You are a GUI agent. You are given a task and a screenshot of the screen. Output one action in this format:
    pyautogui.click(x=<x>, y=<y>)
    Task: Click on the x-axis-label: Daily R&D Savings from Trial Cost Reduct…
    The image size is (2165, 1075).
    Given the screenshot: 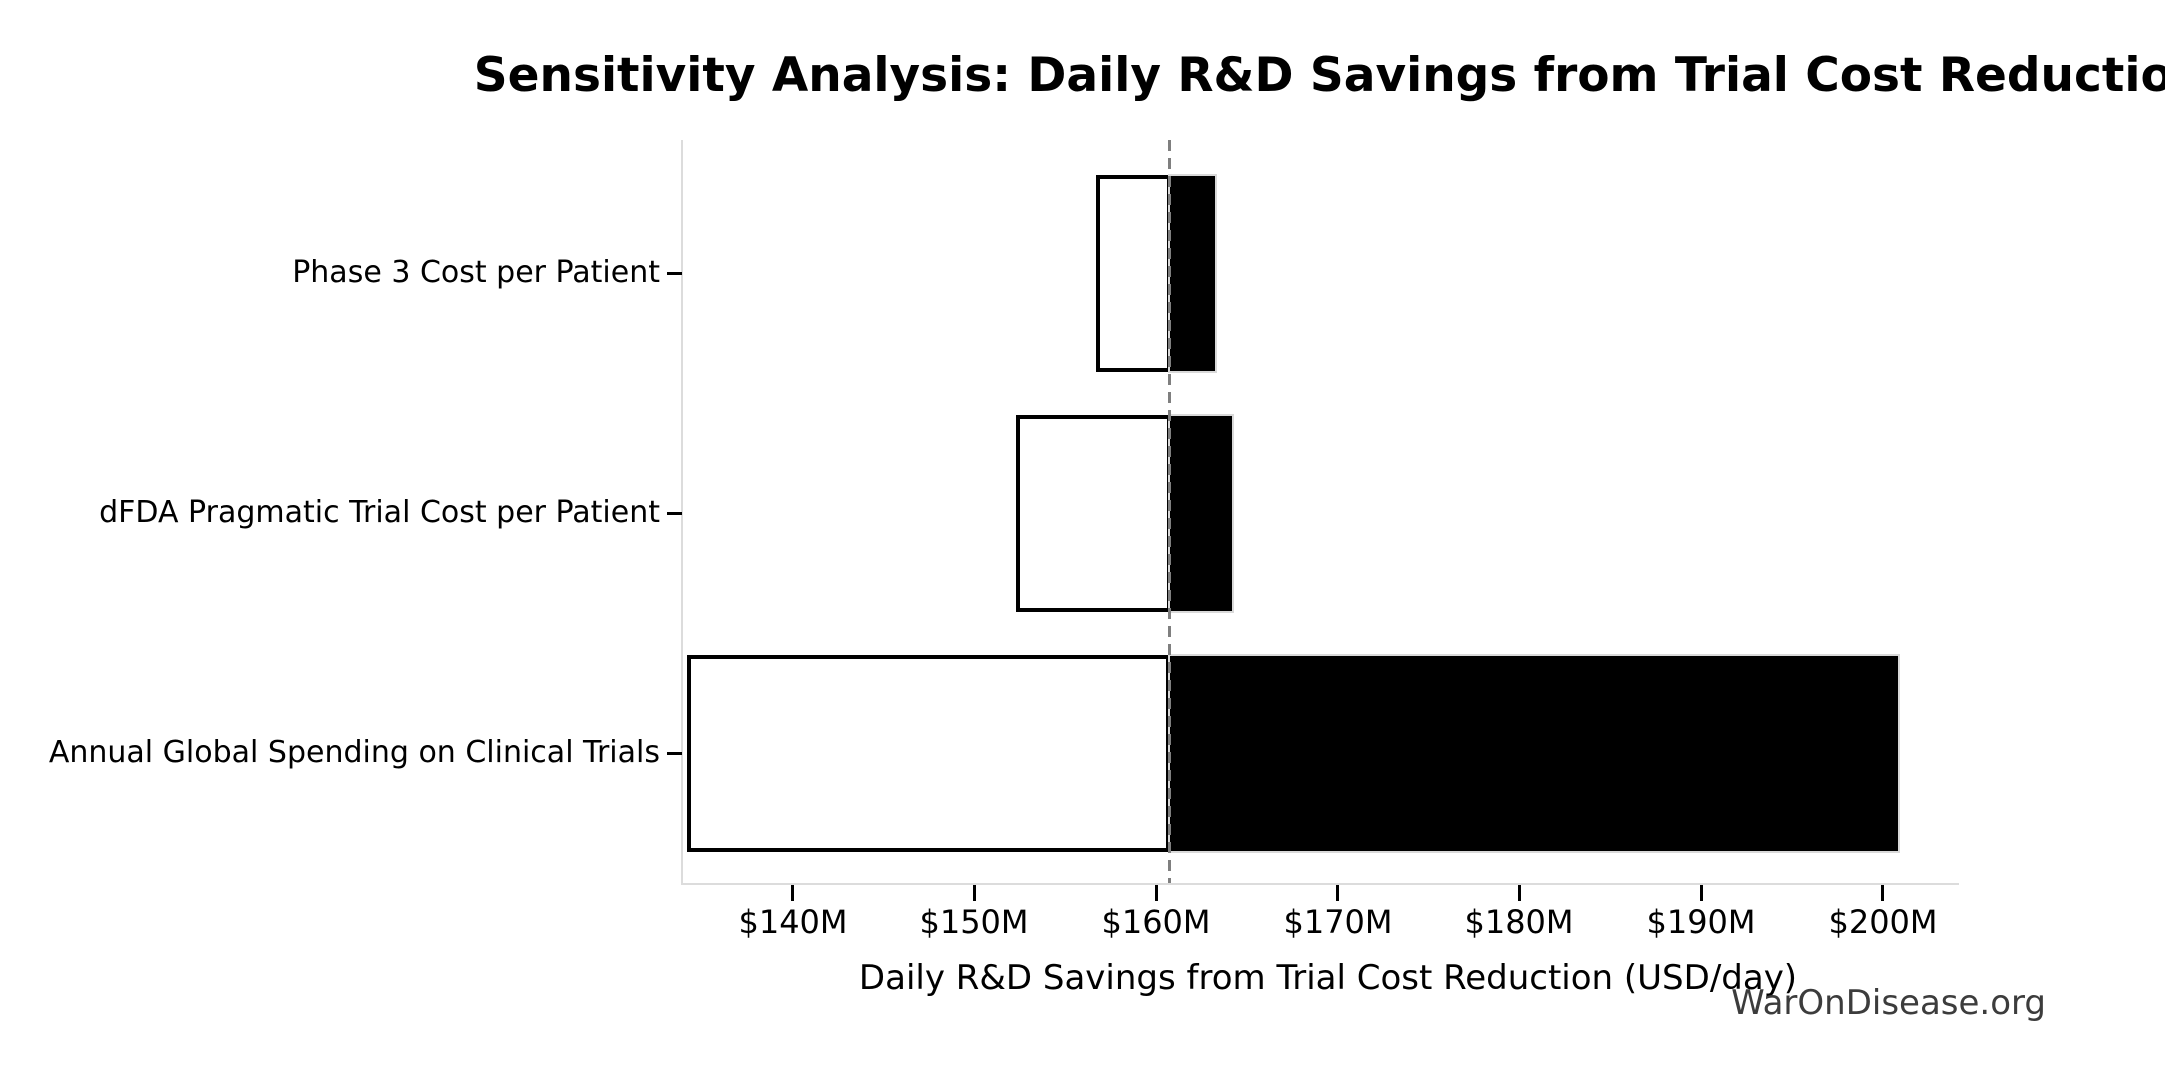 What is the action you would take?
    pyautogui.click(x=1328, y=978)
    